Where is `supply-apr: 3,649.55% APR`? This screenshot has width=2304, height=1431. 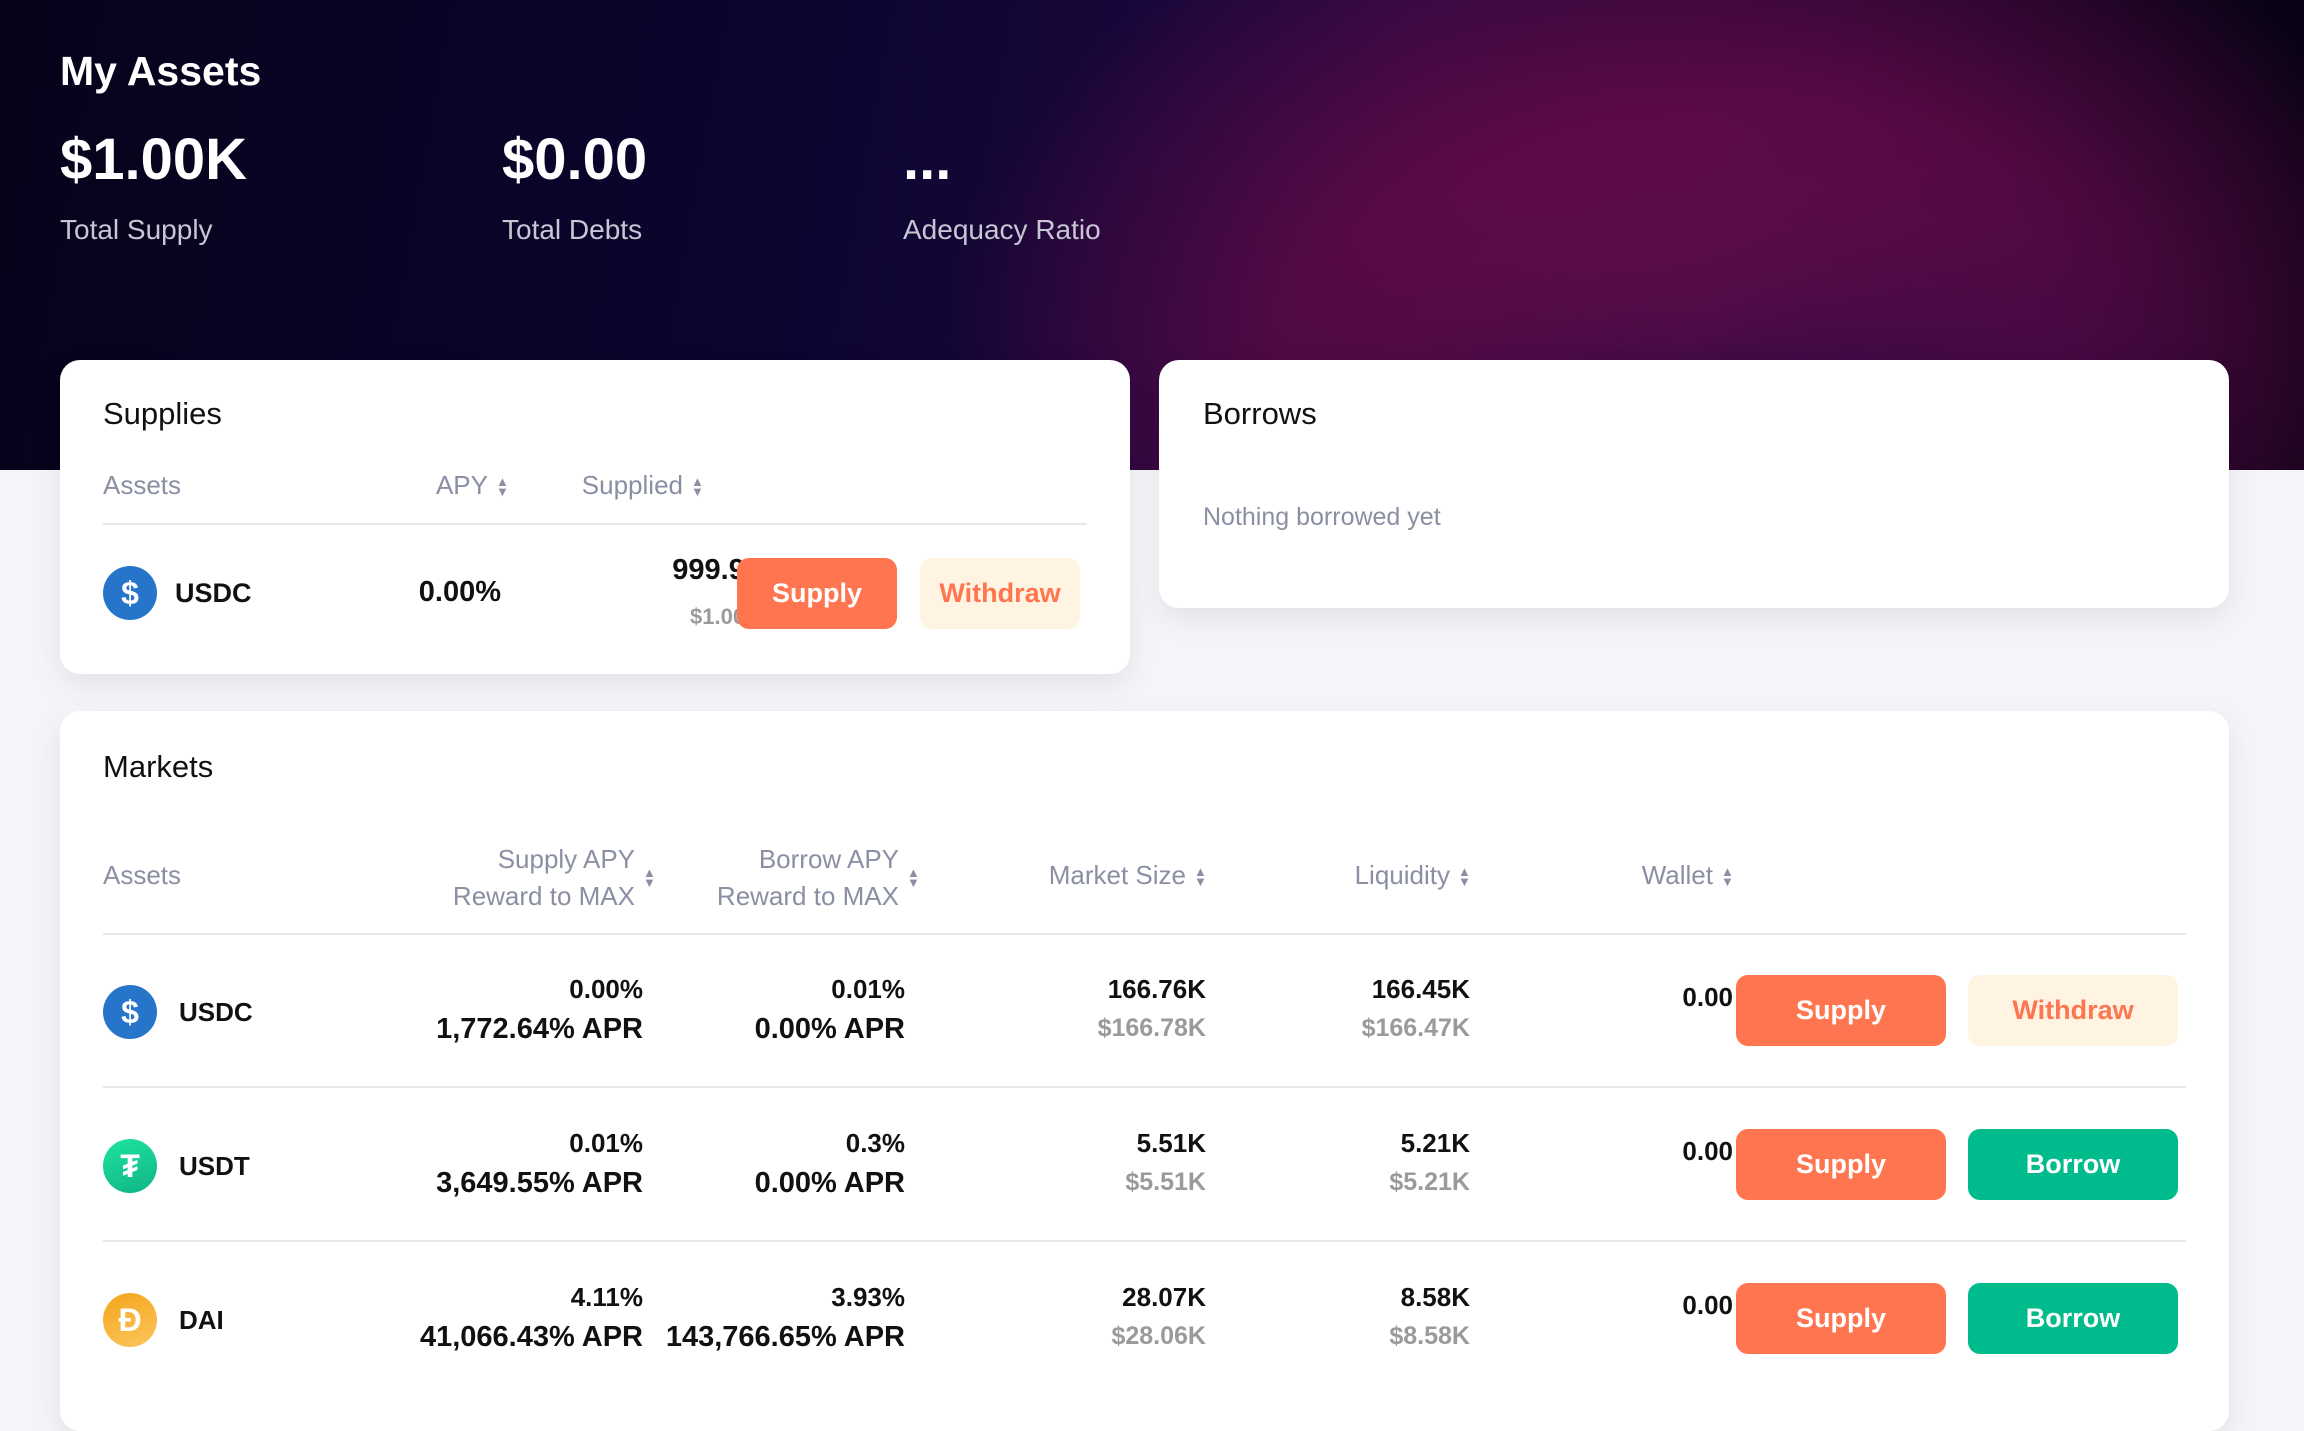
supply-apr: 3,649.55% APR is located at coordinates (539, 1183).